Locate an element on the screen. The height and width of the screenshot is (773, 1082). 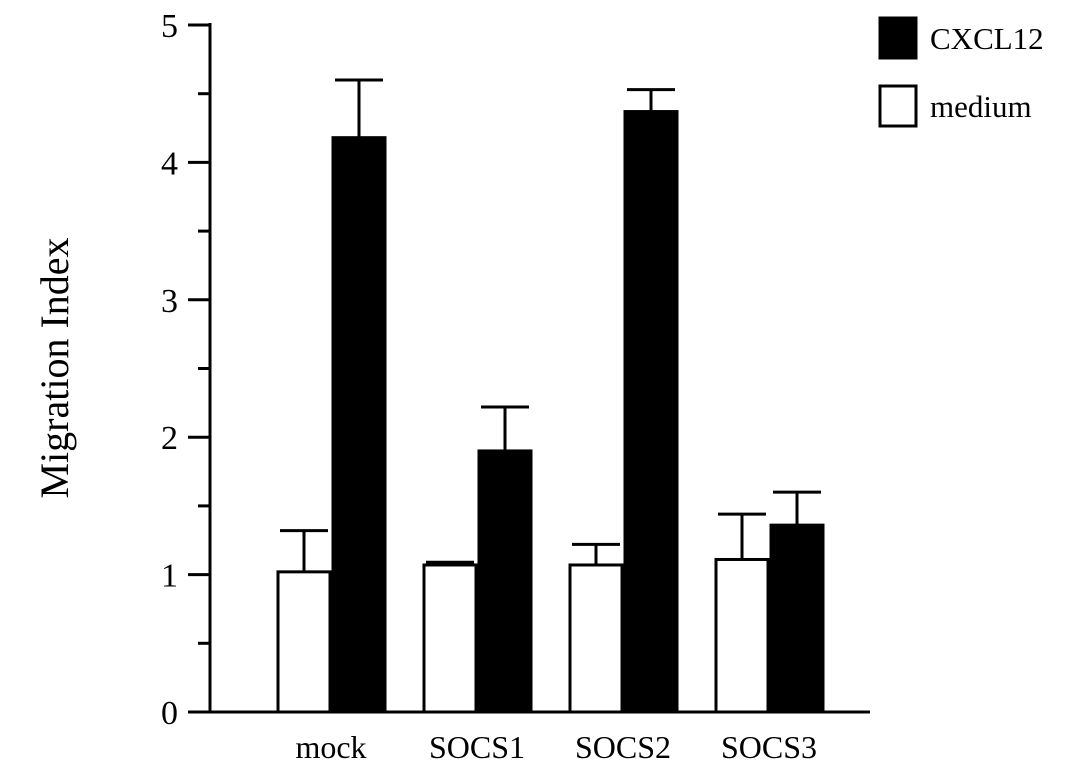
bar-cxcl12-socs3 is located at coordinates (797, 618).